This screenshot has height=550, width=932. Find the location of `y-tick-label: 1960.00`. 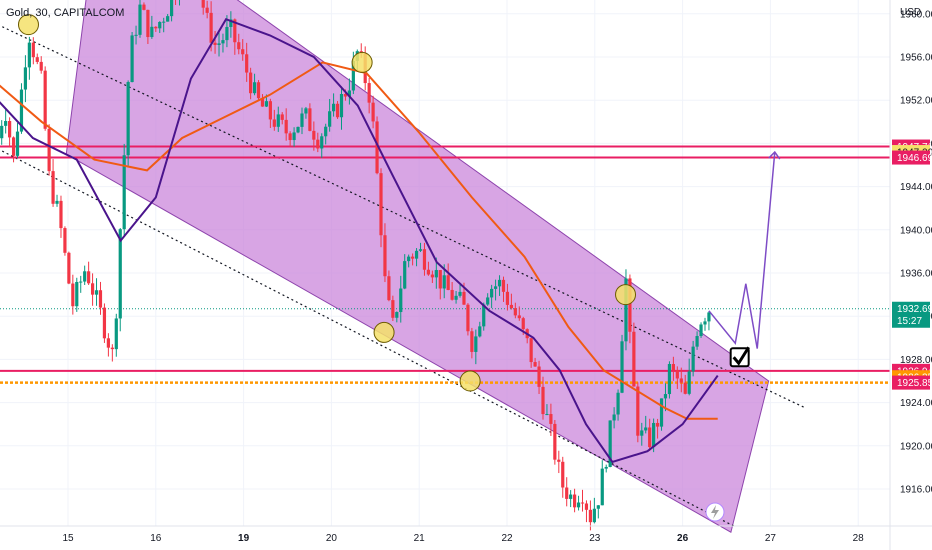

y-tick-label: 1960.00 is located at coordinates (916, 14).